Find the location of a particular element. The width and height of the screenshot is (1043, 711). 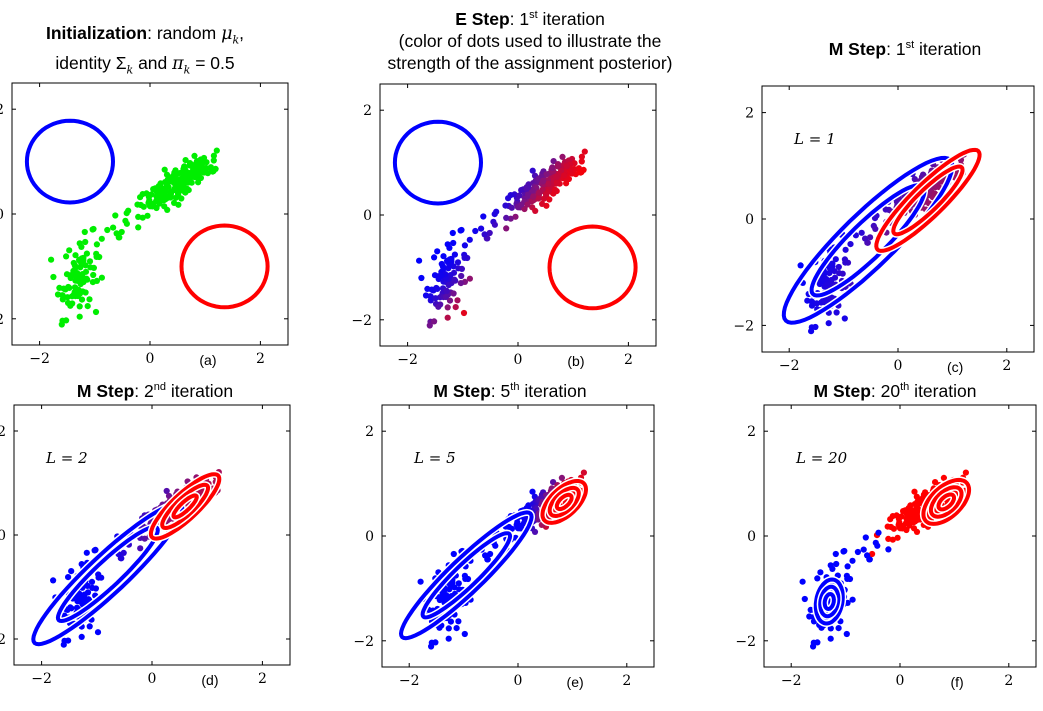

y-tick-label: −2 is located at coordinates (3, 640).